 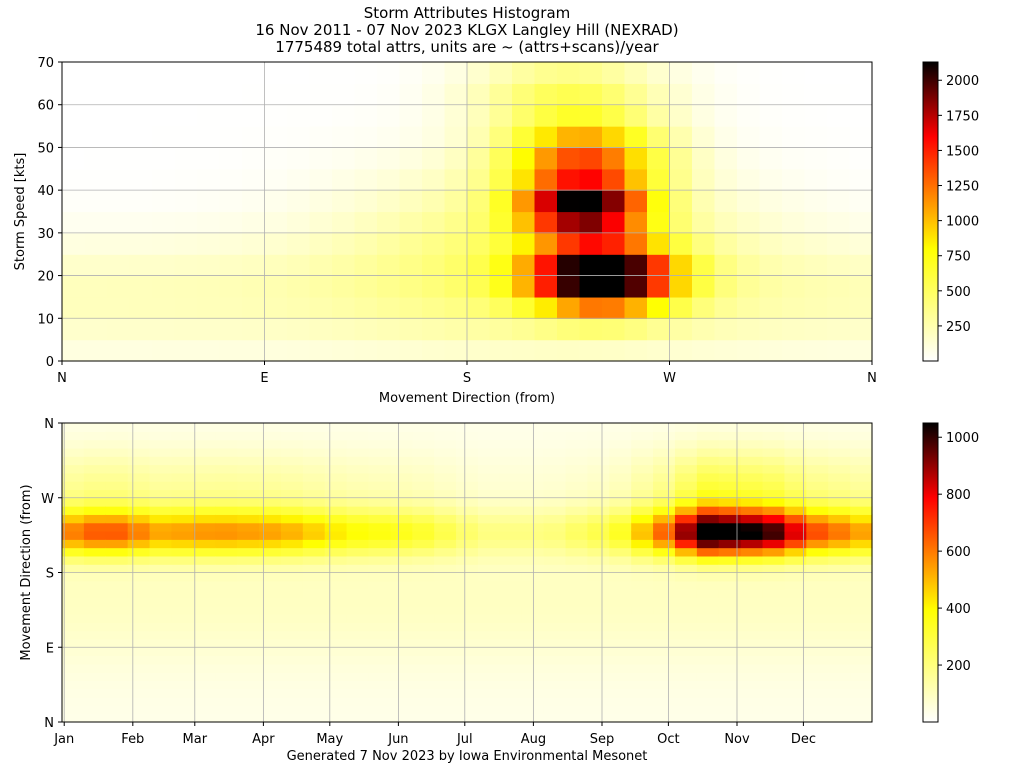 I want to click on y-tick-label: 60, so click(x=45, y=106).